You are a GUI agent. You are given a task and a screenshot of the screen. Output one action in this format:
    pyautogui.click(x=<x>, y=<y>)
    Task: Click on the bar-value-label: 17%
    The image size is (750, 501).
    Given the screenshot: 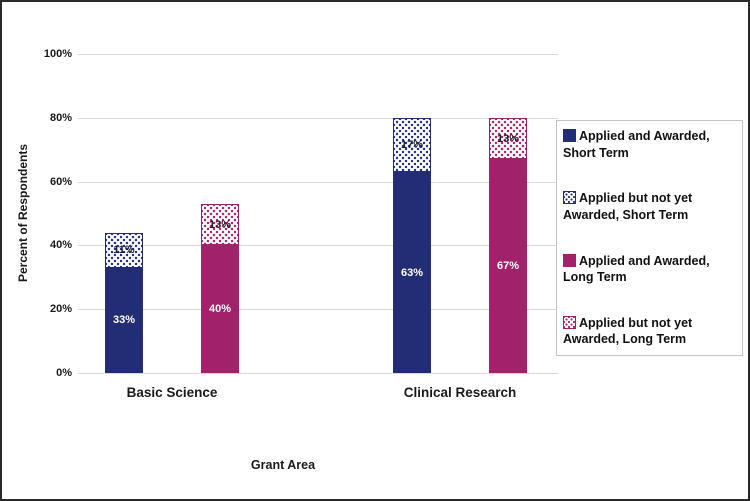 What is the action you would take?
    pyautogui.click(x=412, y=144)
    